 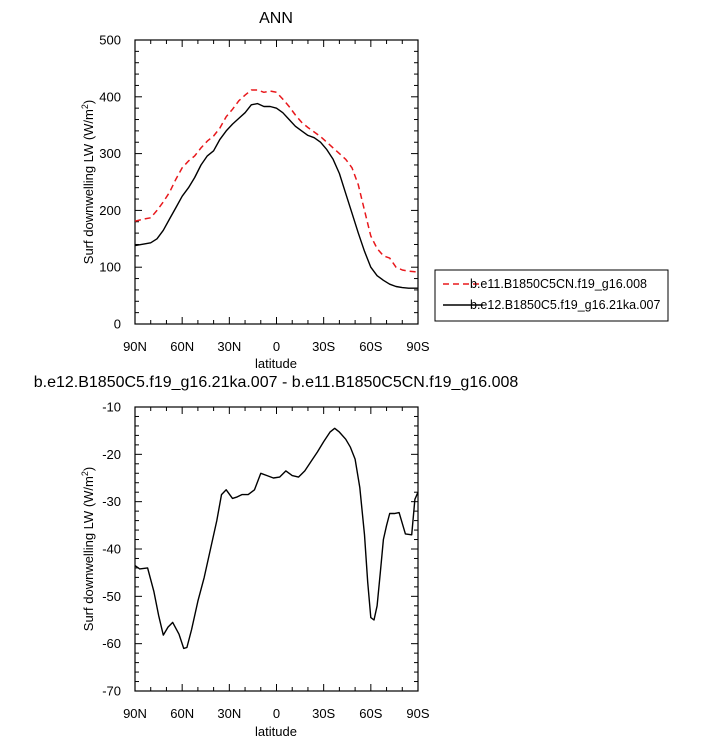 I want to click on bottom-x-tick-label: 90S, so click(x=417, y=713).